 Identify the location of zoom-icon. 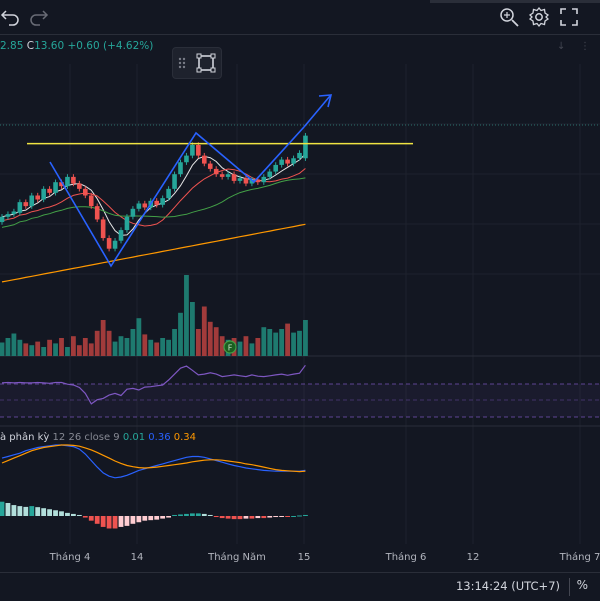
(509, 17).